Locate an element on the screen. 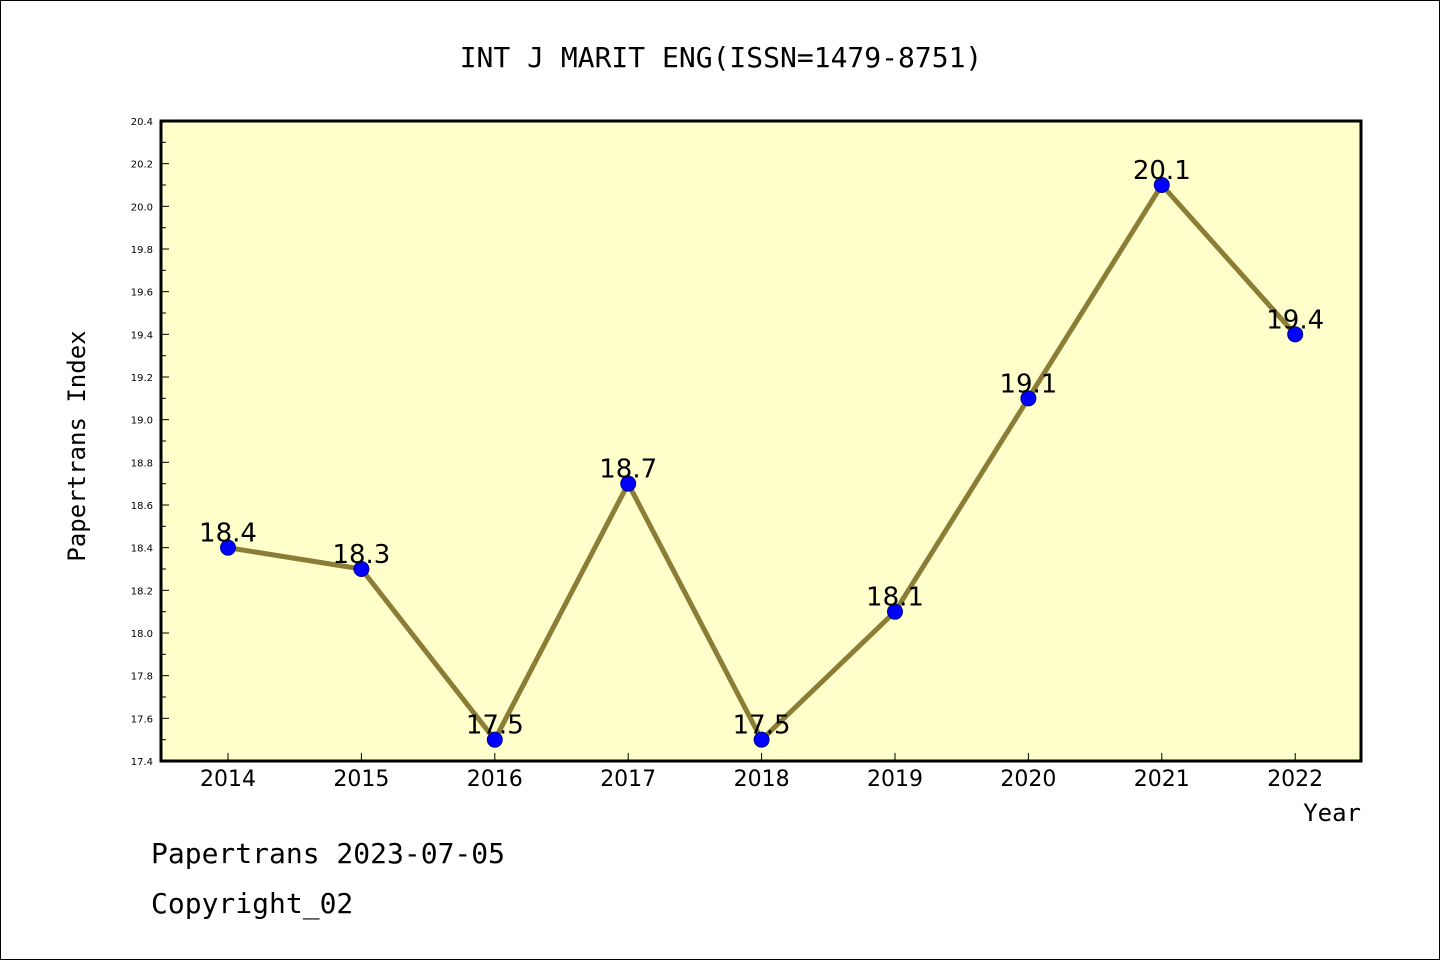 The width and height of the screenshot is (1440, 960). y-tick-label: 17.4 is located at coordinates (142, 762).